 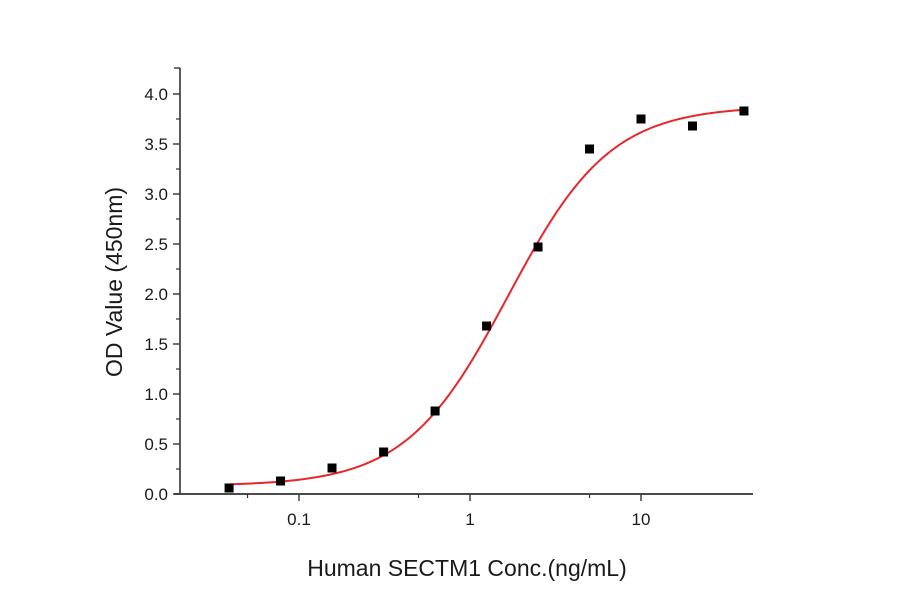 I want to click on x-tick-label: 0.1, so click(x=299, y=519).